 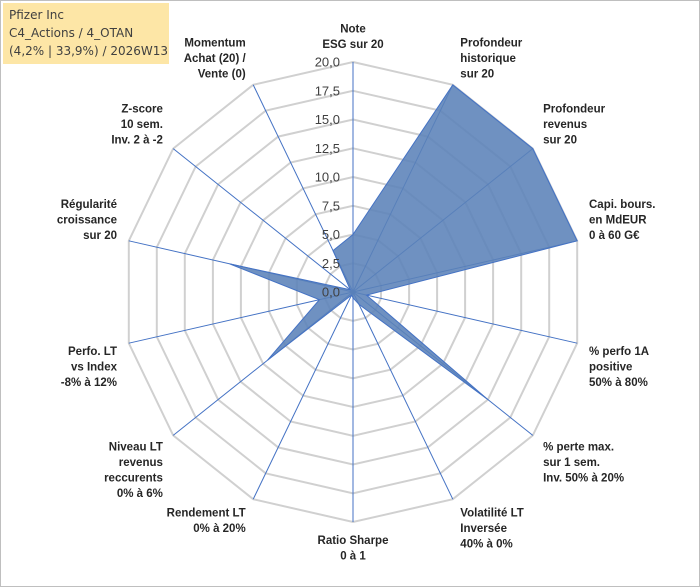 I want to click on chart-title-company: Pfizer Inc, so click(x=36, y=15).